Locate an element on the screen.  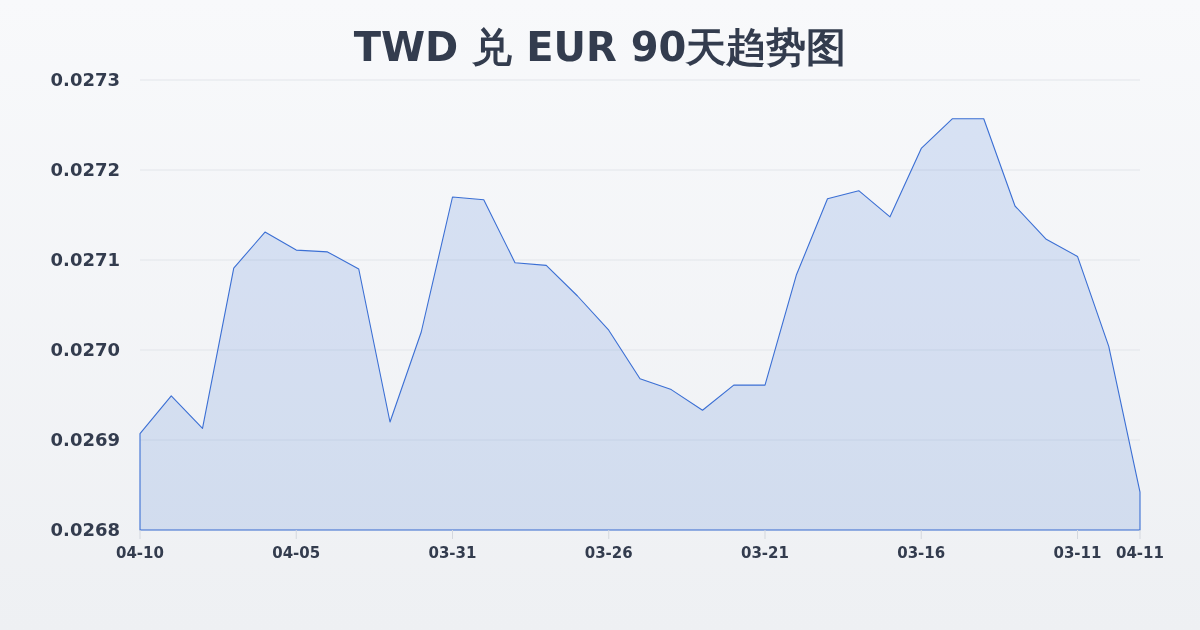
x-tick-label: 03-26 is located at coordinates (608, 553).